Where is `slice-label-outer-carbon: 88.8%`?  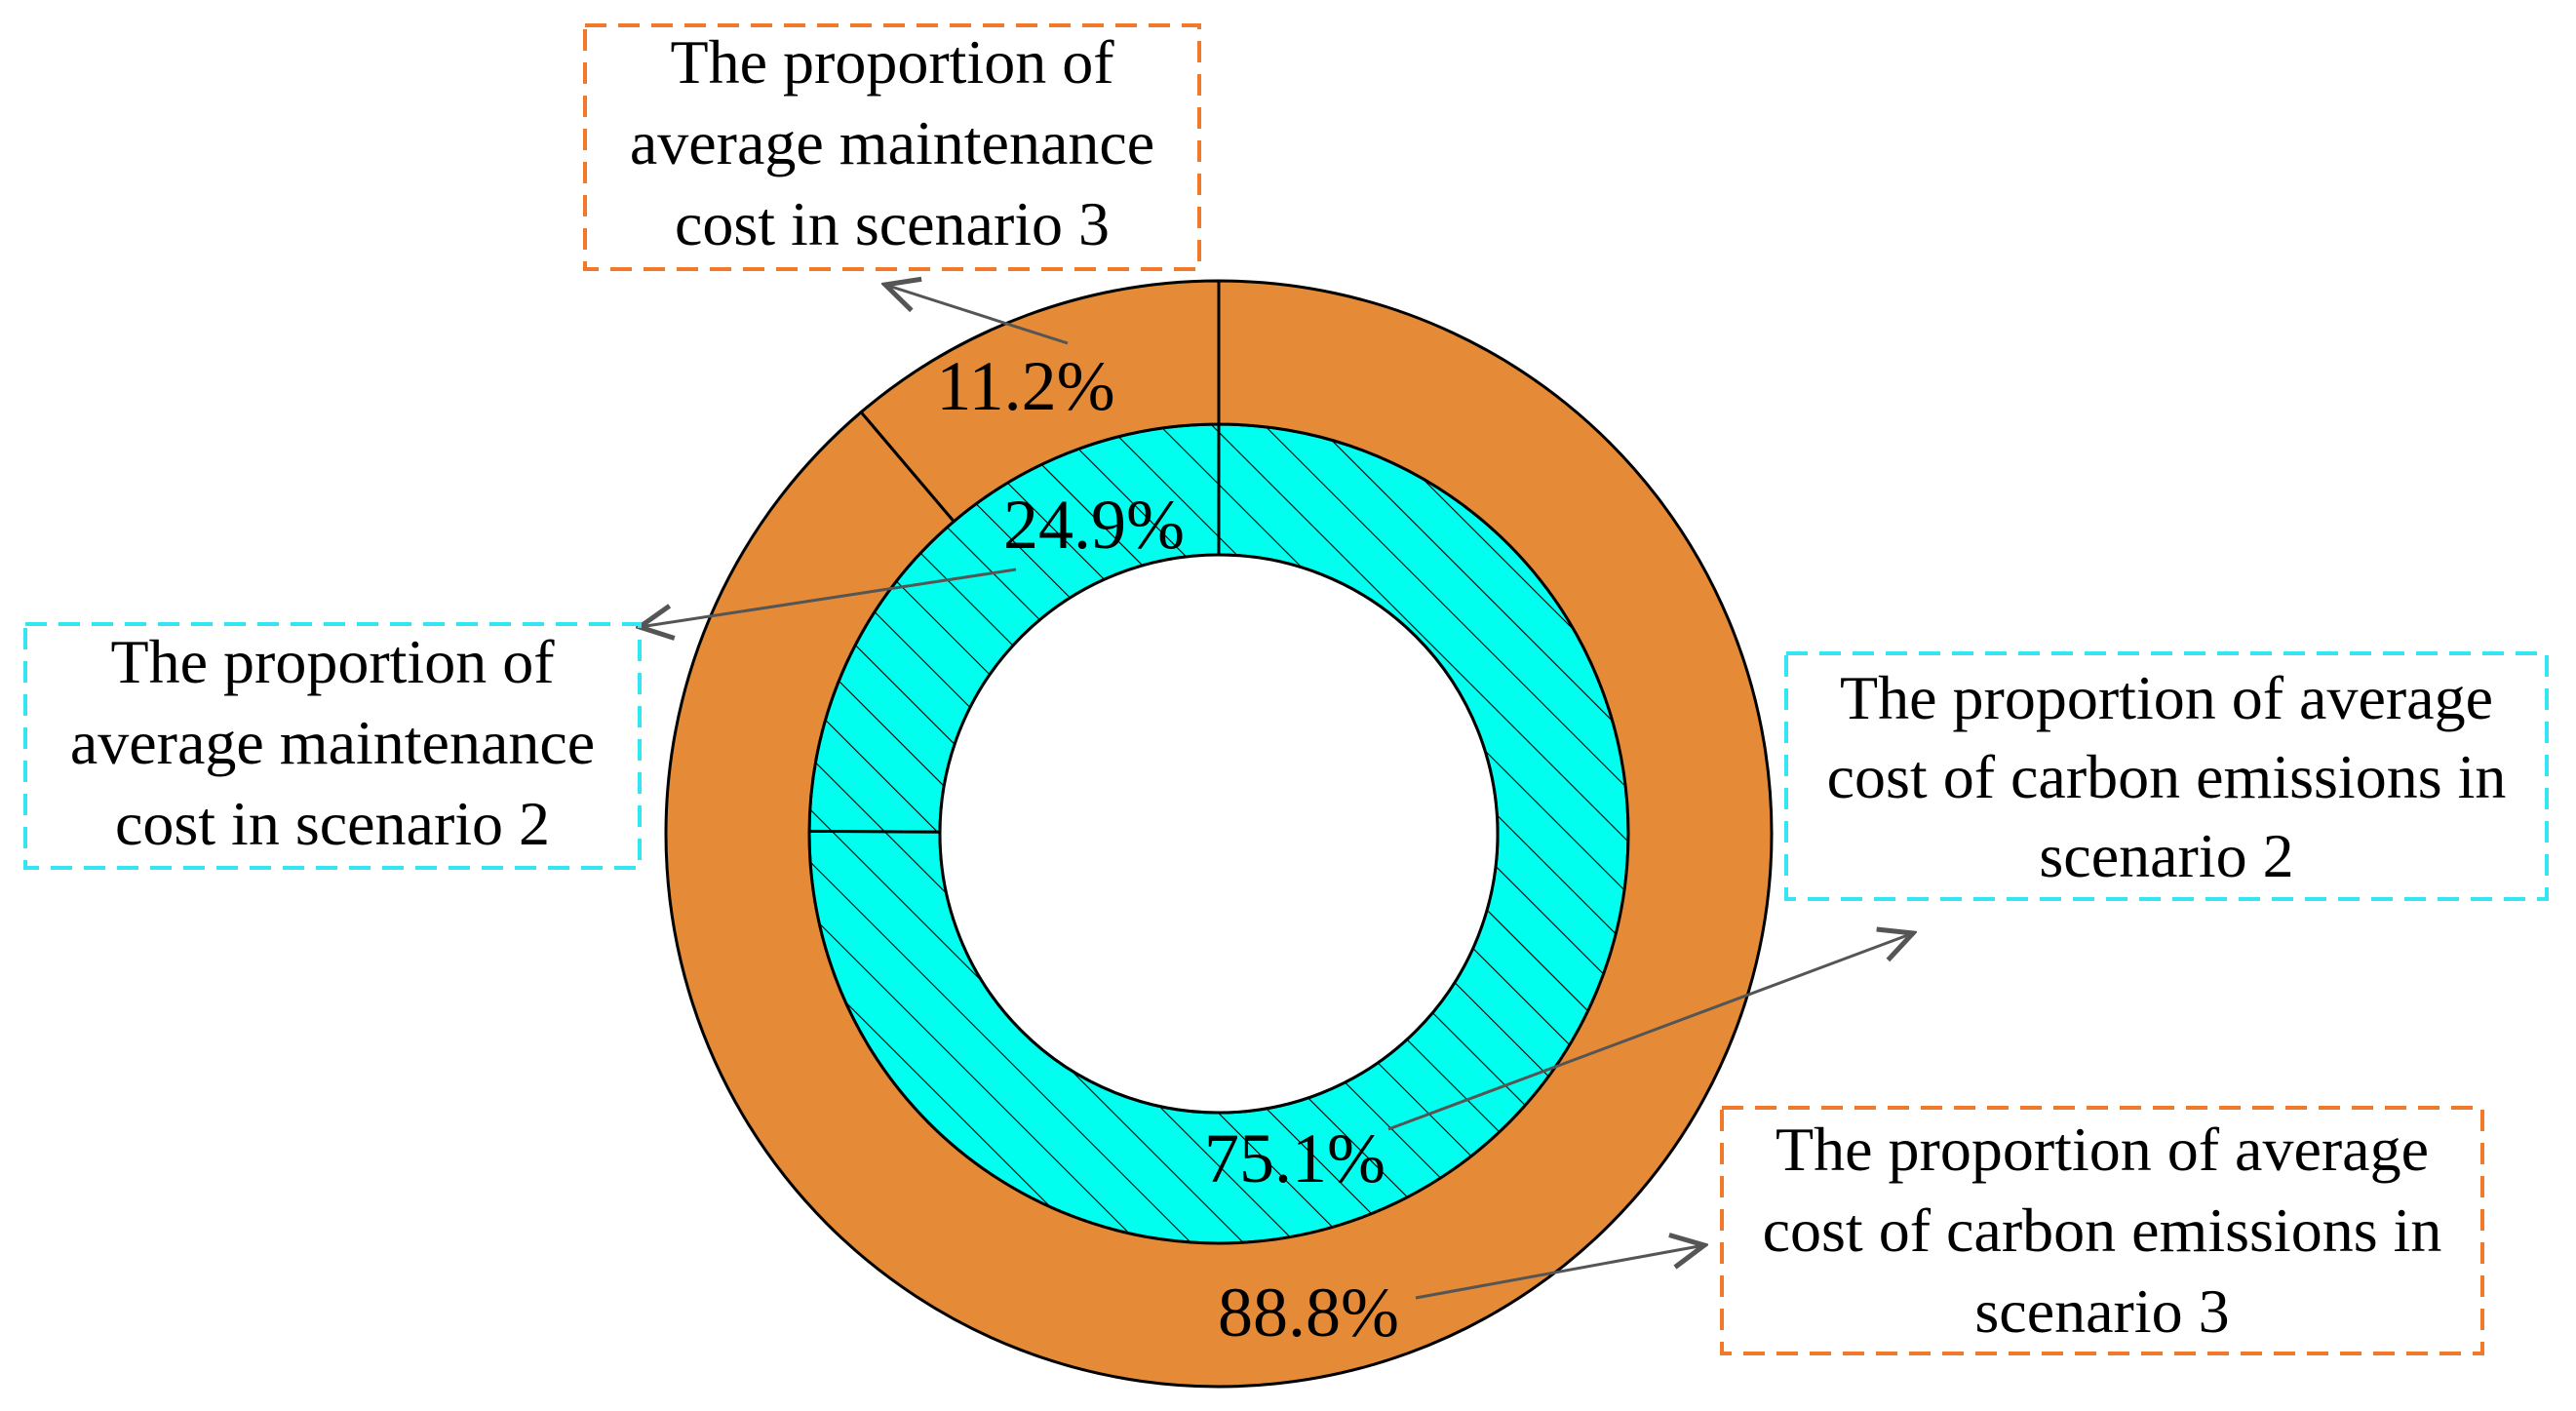 slice-label-outer-carbon: 88.8% is located at coordinates (1308, 1313).